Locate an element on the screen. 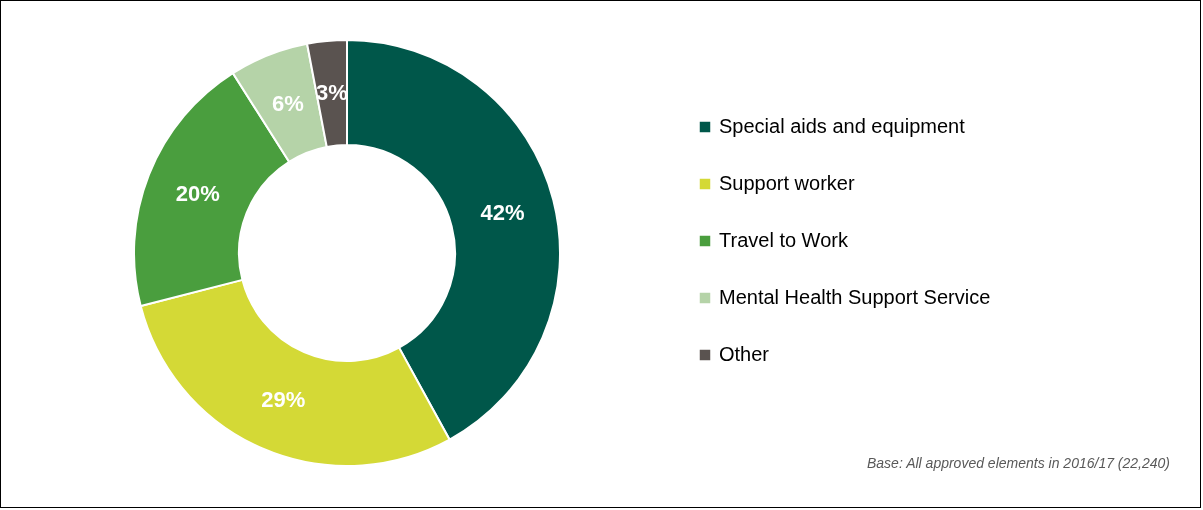 The image size is (1203, 510). data-label: 3% is located at coordinates (332, 93).